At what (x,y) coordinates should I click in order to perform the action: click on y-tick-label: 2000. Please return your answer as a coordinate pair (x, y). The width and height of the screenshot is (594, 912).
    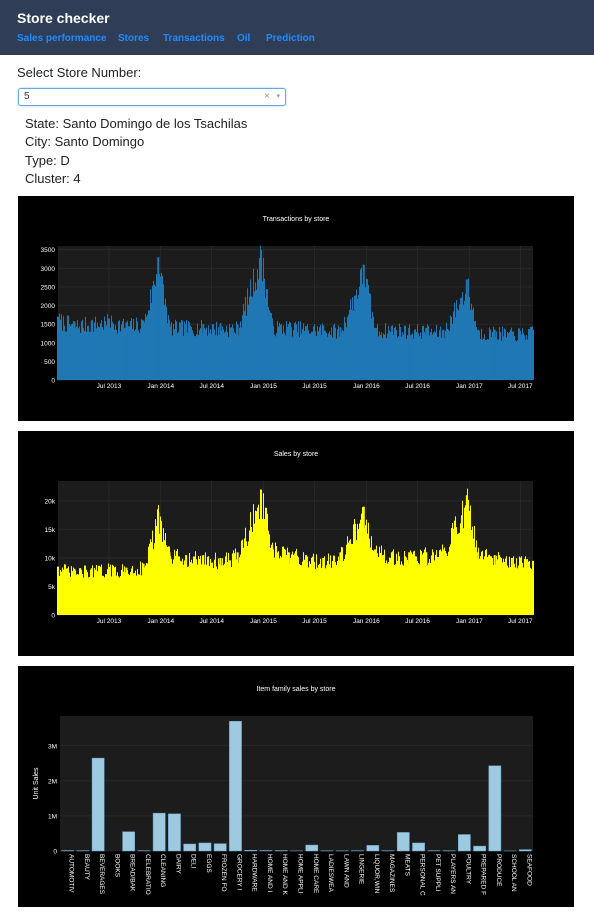
    Looking at the image, I should click on (48, 306).